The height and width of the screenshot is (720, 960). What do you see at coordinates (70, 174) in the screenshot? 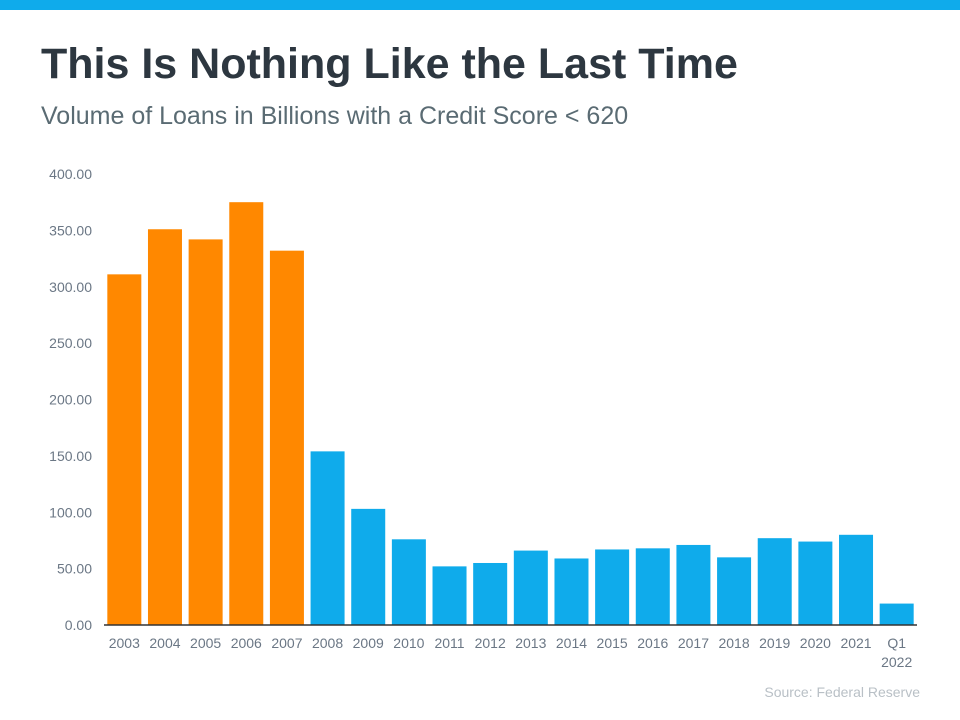
I see `y-tick-label: 400.00` at bounding box center [70, 174].